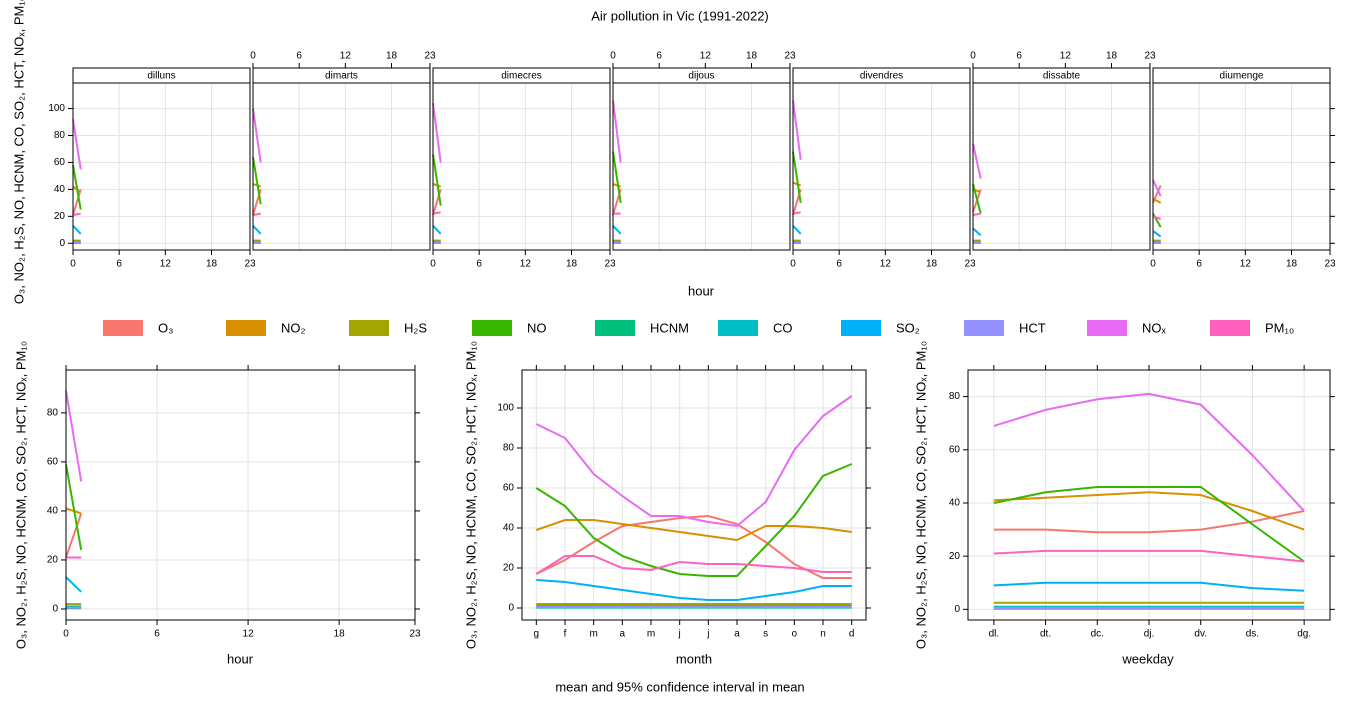 This screenshot has height=704, width=1365. Describe the element at coordinates (701, 76) in the screenshot. I see `strip-label: dijous` at that location.